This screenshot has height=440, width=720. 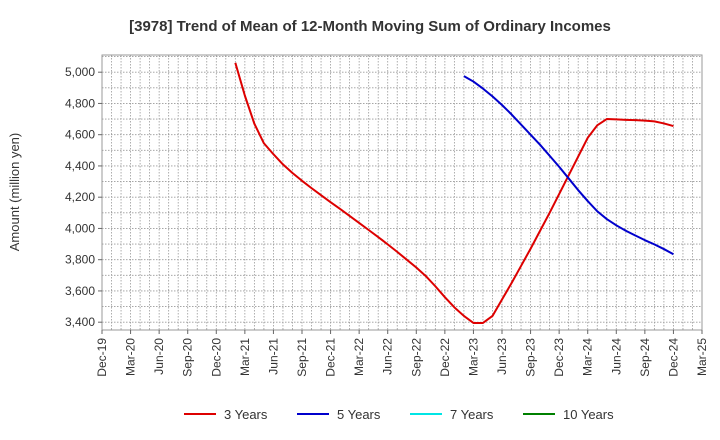 I want to click on x-tick-label: Jun-23, so click(x=502, y=356).